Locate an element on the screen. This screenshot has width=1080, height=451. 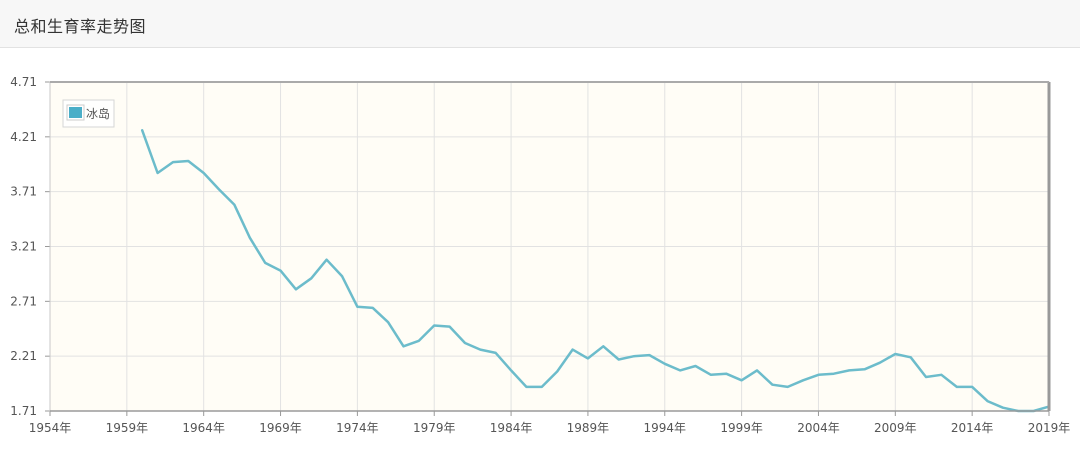
x-tick-label: 2009年 is located at coordinates (895, 428).